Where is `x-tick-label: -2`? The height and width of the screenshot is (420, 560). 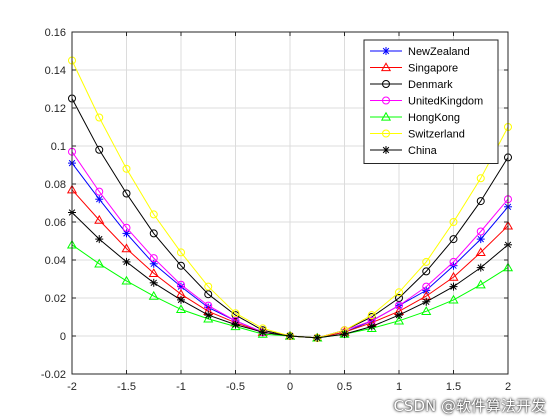 x-tick-label: -2 is located at coordinates (72, 387).